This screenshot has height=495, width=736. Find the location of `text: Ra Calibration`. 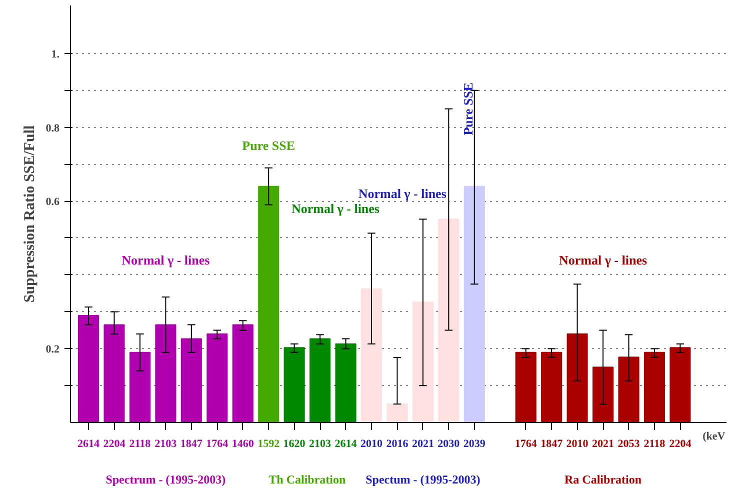

text: Ra Calibration is located at coordinates (603, 479).